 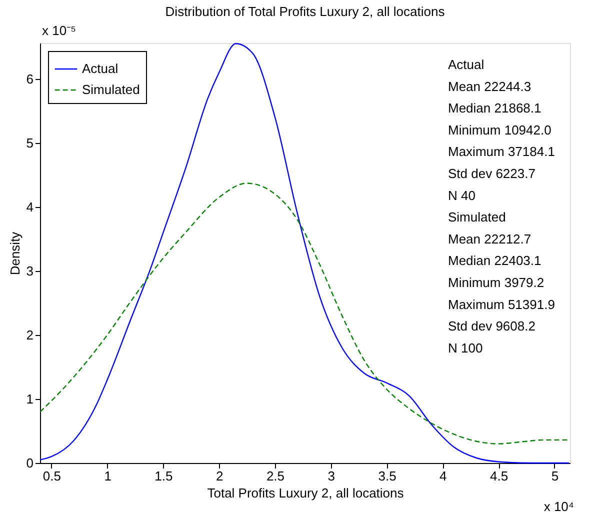 What do you see at coordinates (501, 152) in the screenshot?
I see `annotation: Maximum 37184.1` at bounding box center [501, 152].